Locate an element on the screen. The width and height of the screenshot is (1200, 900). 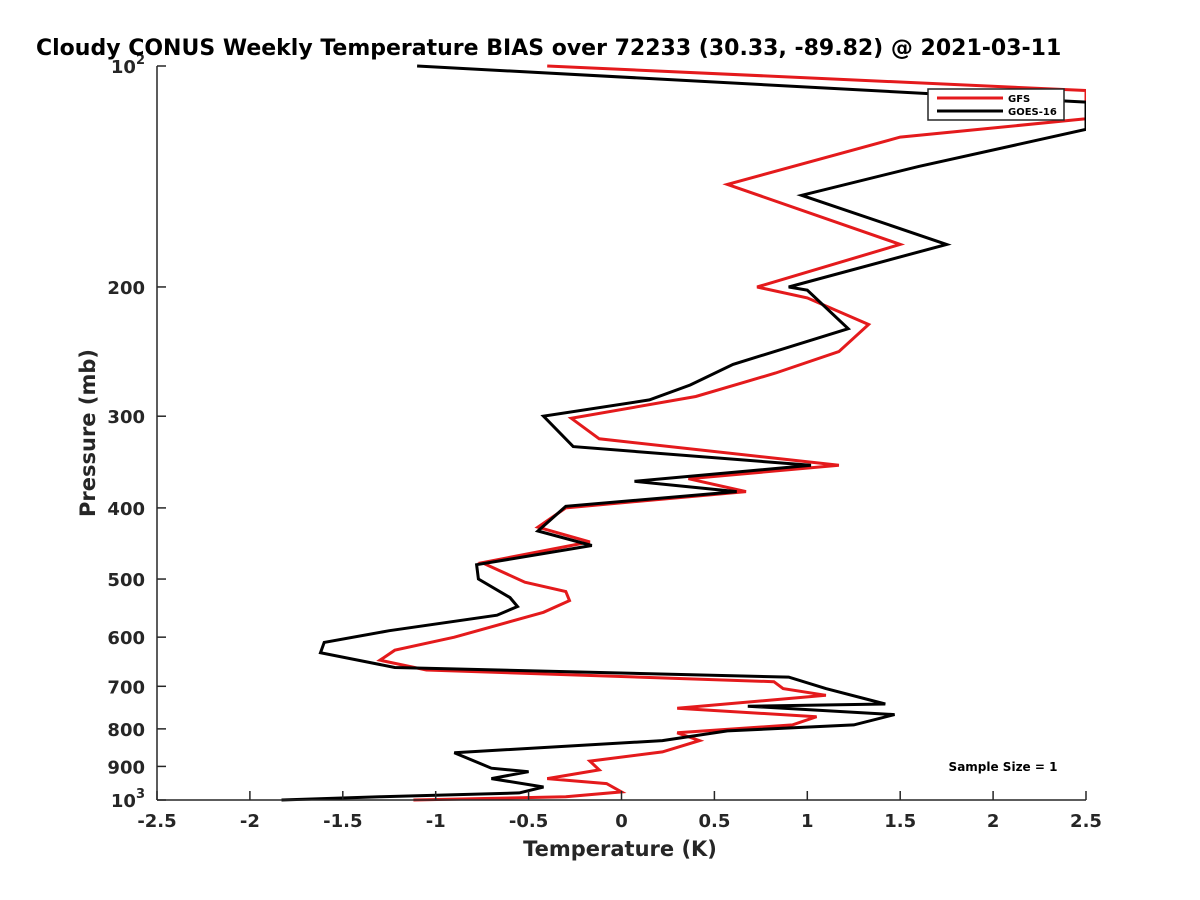
x-axis-label: Temperature (K) is located at coordinates (620, 849).